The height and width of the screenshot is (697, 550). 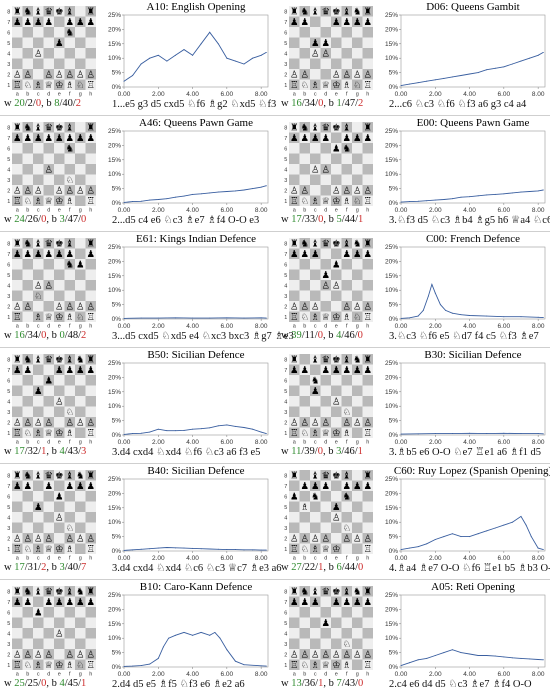 I want to click on rank-label: 8, so click(x=8, y=129).